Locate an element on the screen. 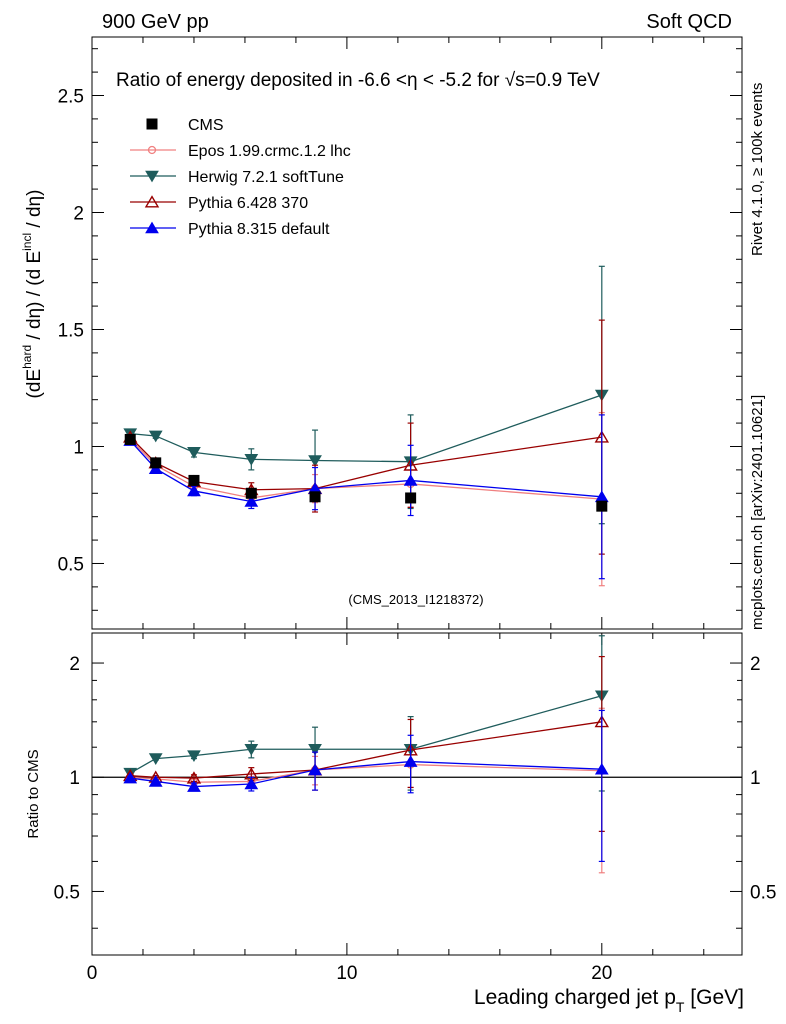 Image resolution: width=786 pixels, height=1024 pixels. main-y-axis-label: (dEhard / dη) / (d Eincl / dη) is located at coordinates (32, 294).